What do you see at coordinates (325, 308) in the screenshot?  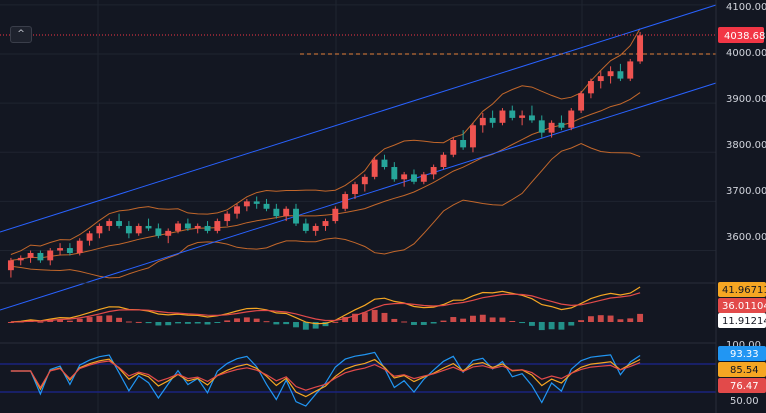 I see `macd-pane` at bounding box center [325, 308].